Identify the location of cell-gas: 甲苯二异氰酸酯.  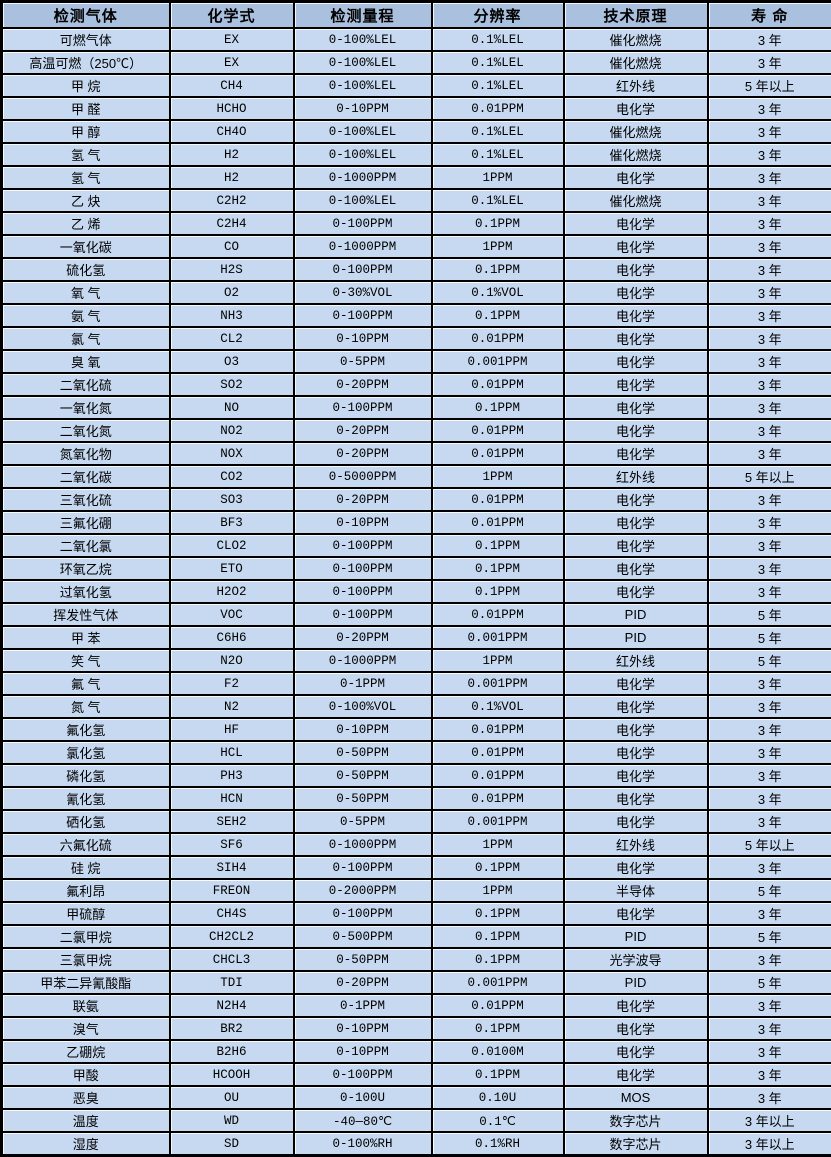
(86, 982).